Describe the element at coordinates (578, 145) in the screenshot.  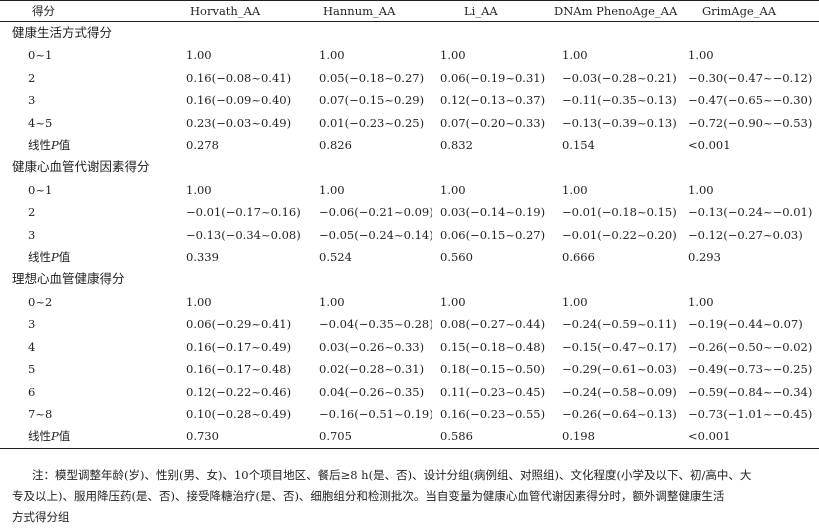
I see `table-cell: 0.154` at that location.